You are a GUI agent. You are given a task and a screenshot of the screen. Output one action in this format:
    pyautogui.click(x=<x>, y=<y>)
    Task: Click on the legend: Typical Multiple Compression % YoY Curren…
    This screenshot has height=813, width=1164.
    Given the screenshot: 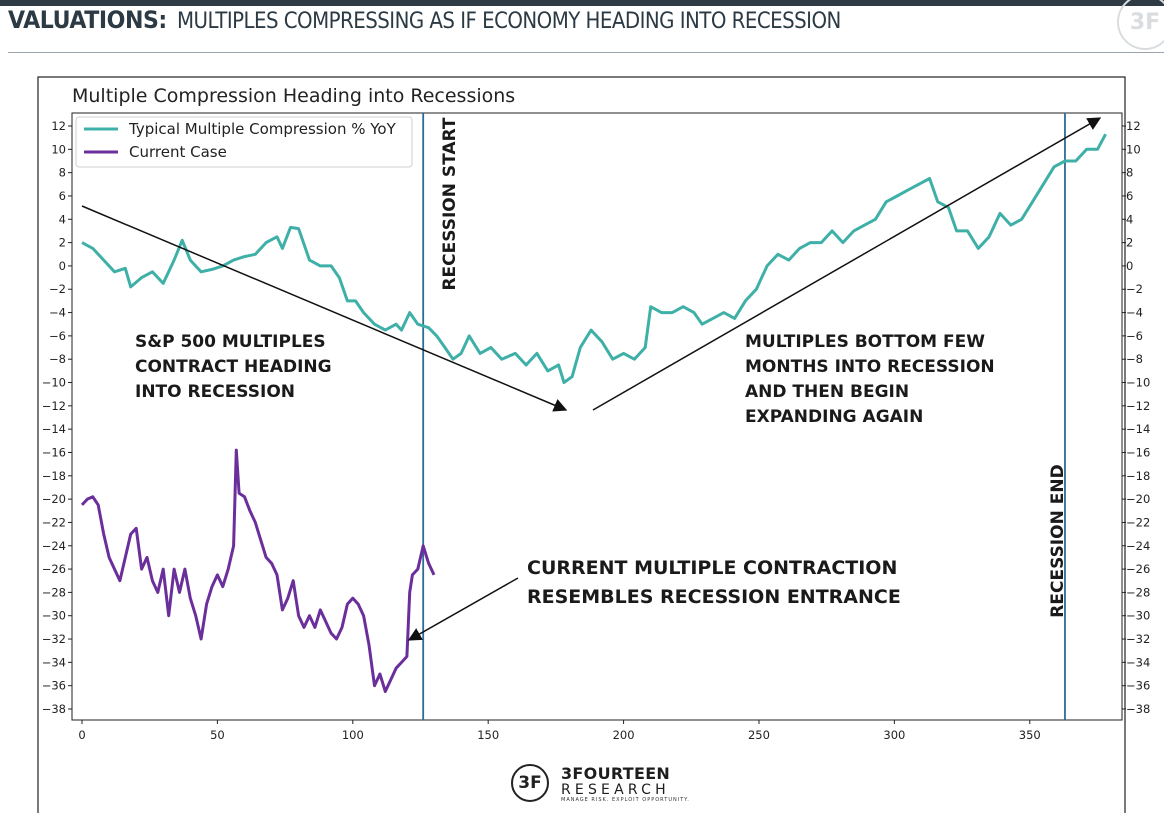 What is the action you would take?
    pyautogui.click(x=244, y=142)
    